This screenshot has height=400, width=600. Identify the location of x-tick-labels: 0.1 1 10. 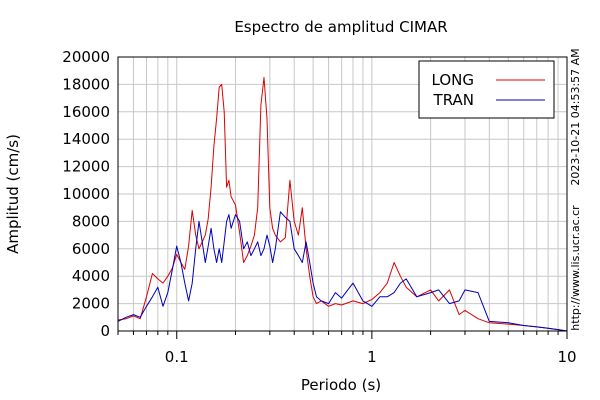
(371, 357).